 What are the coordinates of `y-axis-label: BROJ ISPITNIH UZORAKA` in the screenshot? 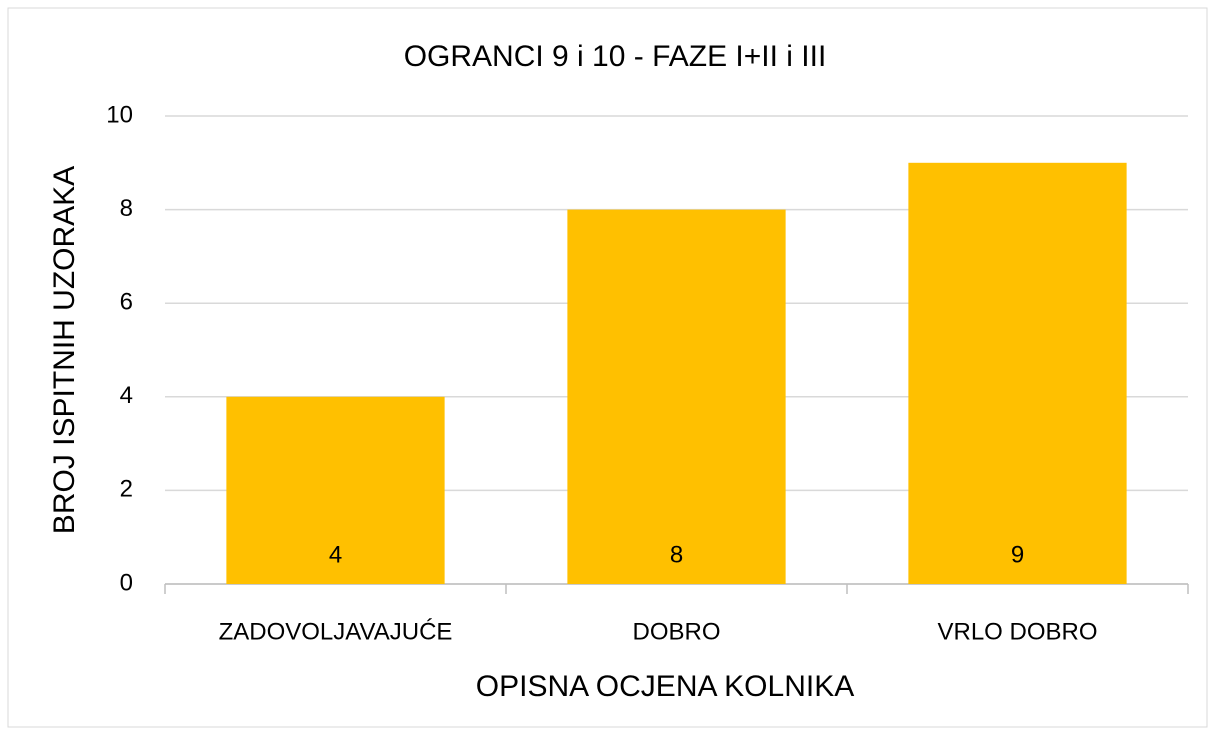 It's located at (64, 350).